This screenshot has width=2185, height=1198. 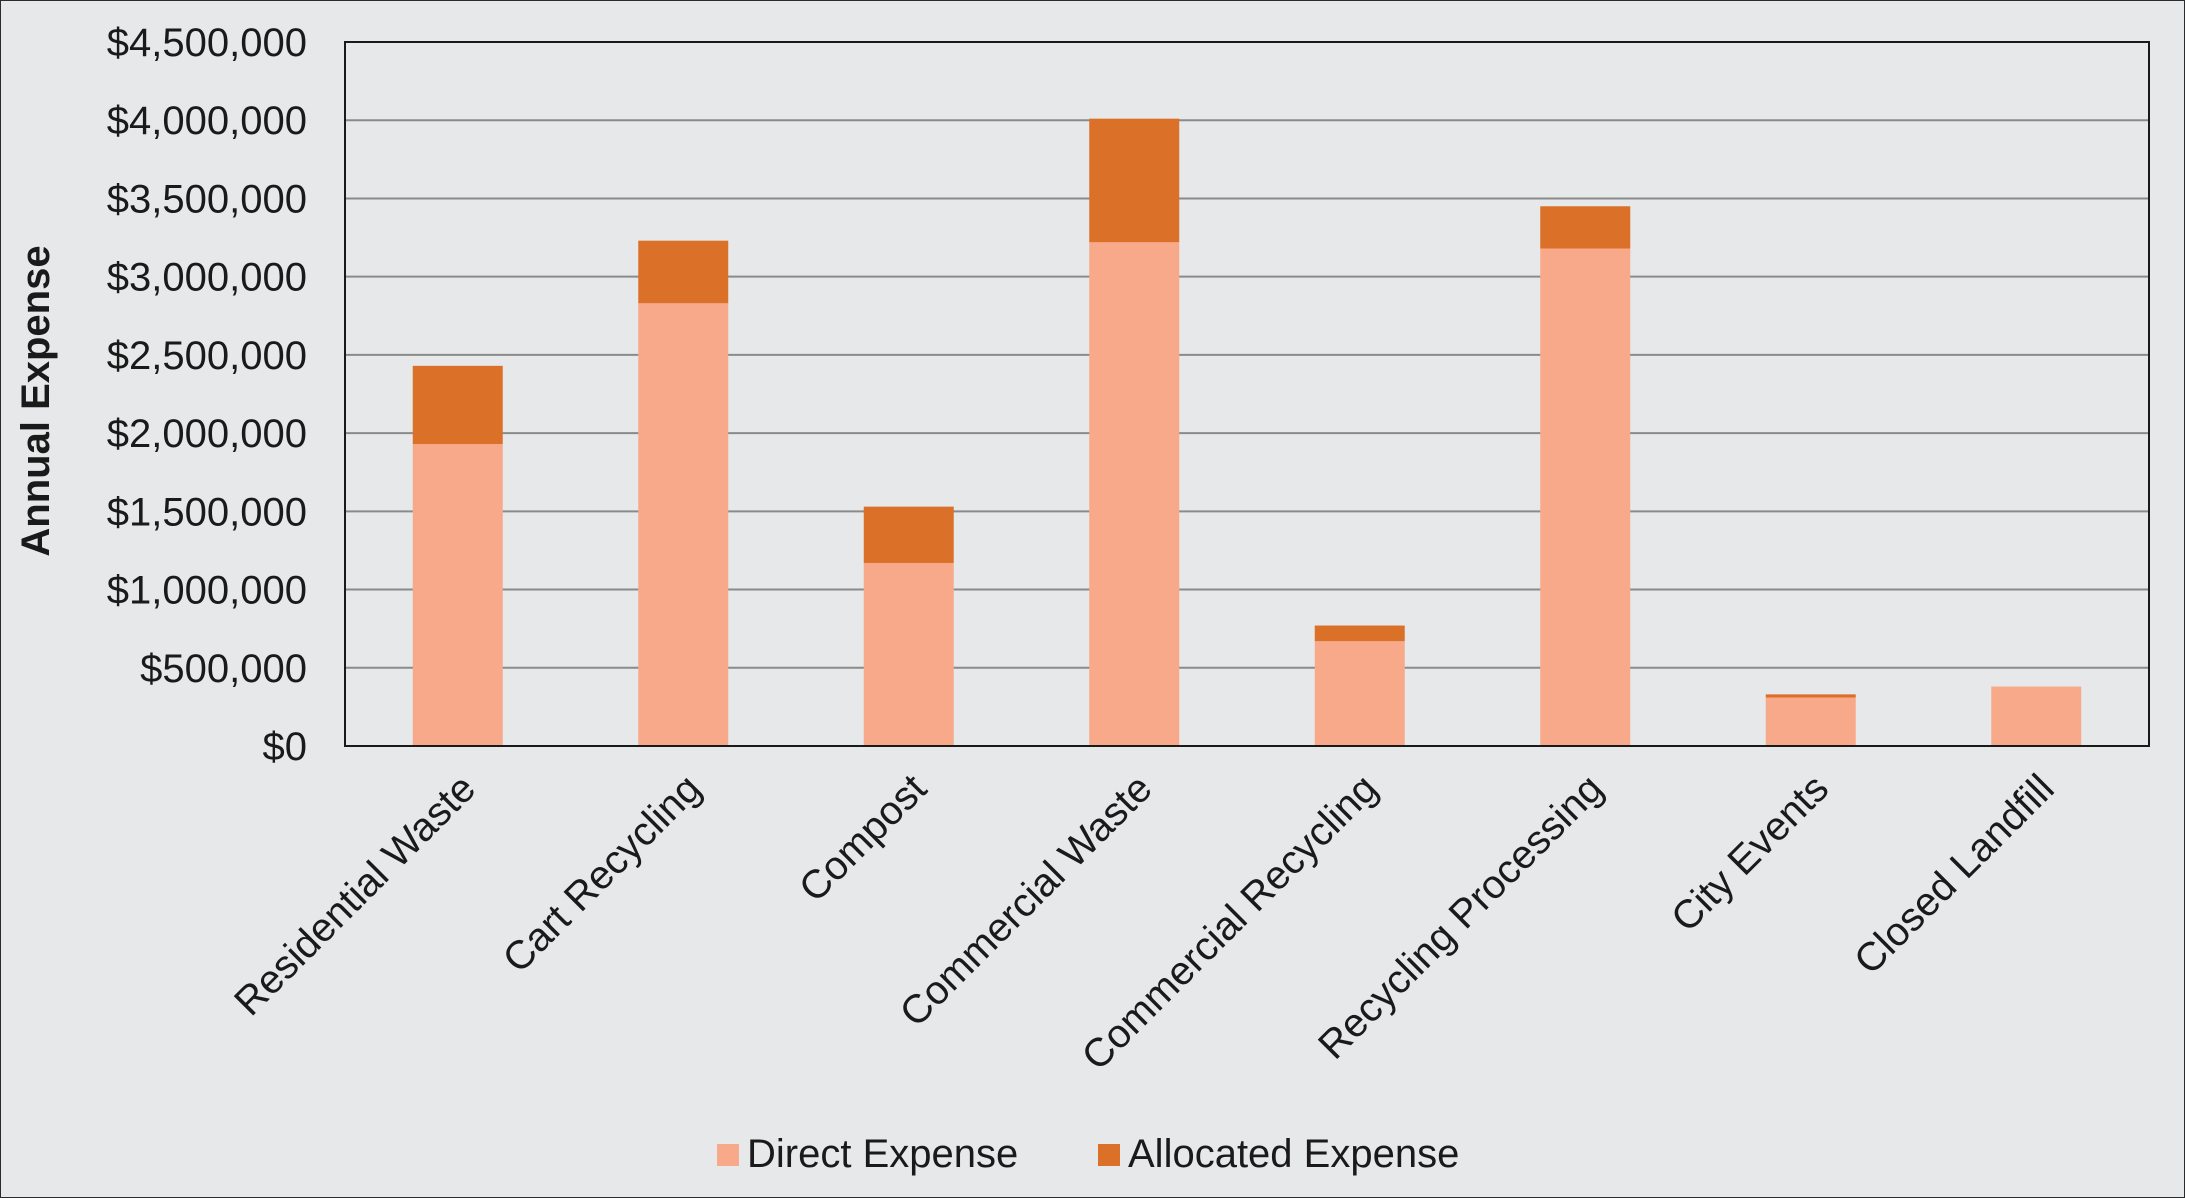 What do you see at coordinates (207, 512) in the screenshot?
I see `y-tick-label: $1,500,000` at bounding box center [207, 512].